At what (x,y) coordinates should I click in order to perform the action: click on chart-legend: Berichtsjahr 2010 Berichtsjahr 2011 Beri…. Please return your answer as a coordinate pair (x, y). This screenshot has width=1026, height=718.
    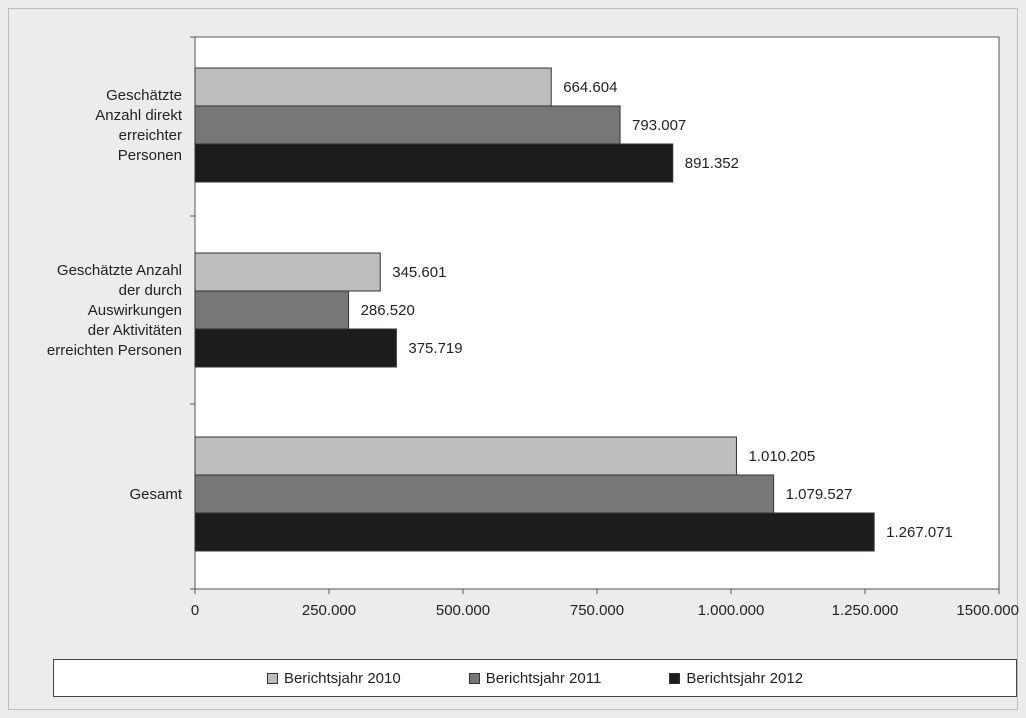
    Looking at the image, I should click on (535, 678).